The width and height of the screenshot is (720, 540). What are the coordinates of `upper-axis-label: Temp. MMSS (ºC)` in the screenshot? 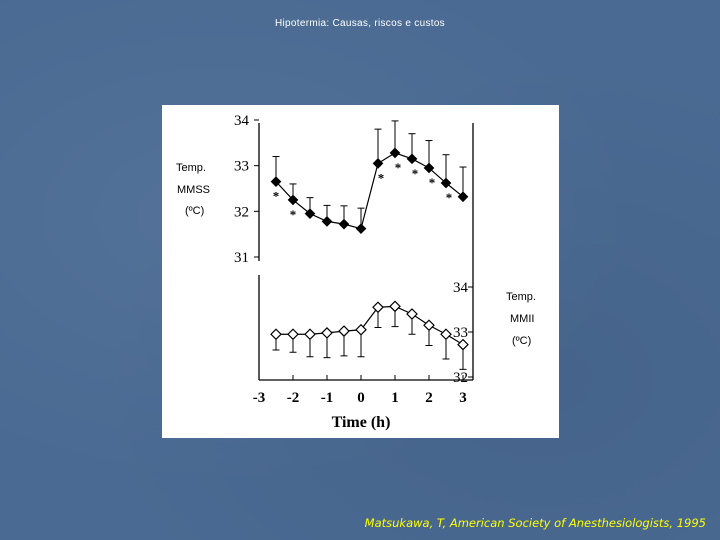 It's located at (186, 192).